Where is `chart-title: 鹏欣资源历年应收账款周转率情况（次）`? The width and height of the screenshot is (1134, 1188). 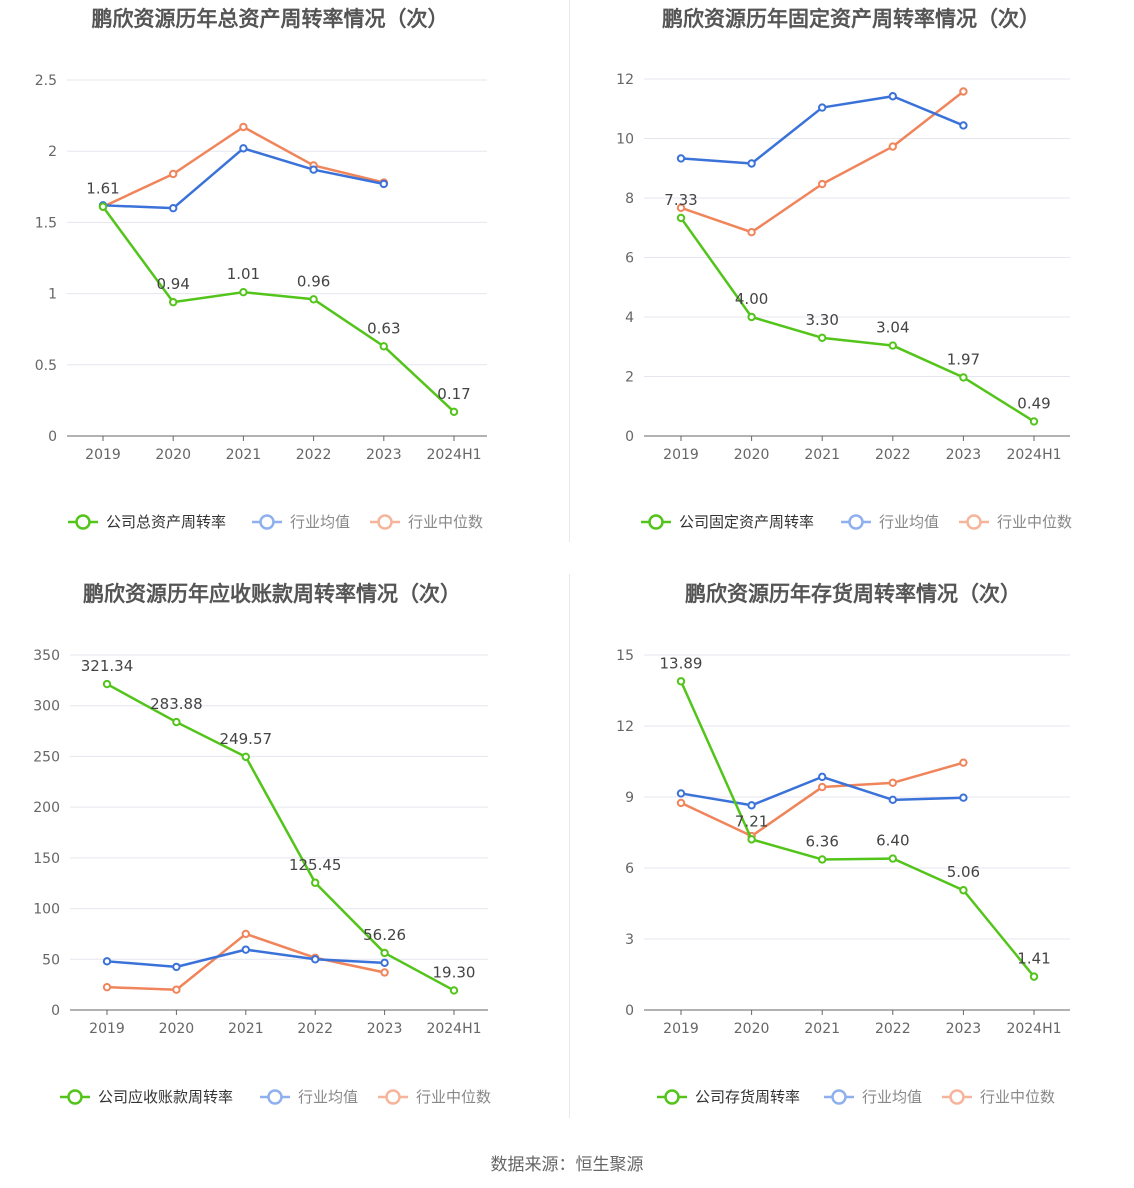
chart-title: 鹏欣资源历年应收账款周转率情况（次） is located at coordinates (272, 594).